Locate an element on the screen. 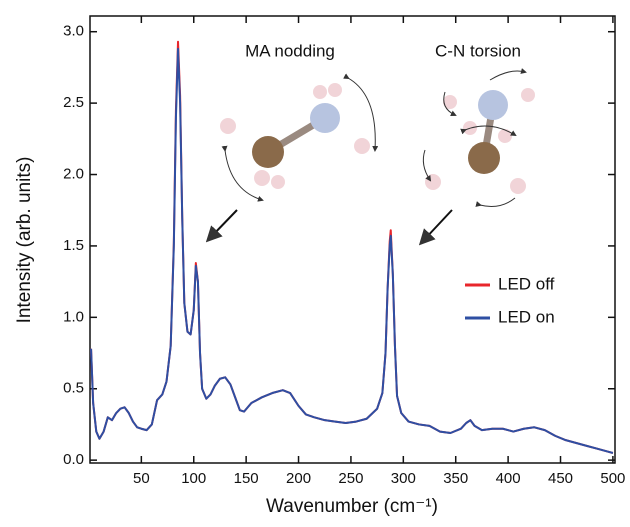  x-tick-label: 50 is located at coordinates (141, 478).